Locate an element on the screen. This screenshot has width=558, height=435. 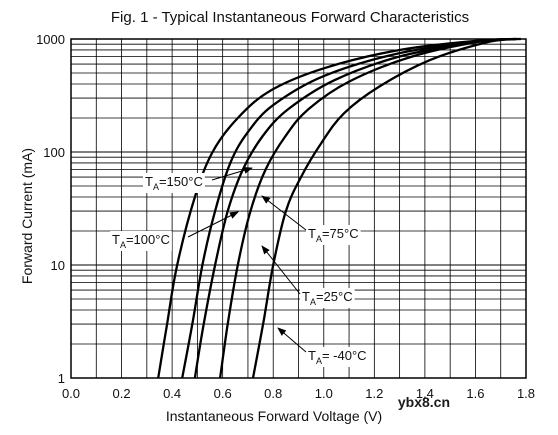
series-label-2: TA=75°C is located at coordinates (311, 220).